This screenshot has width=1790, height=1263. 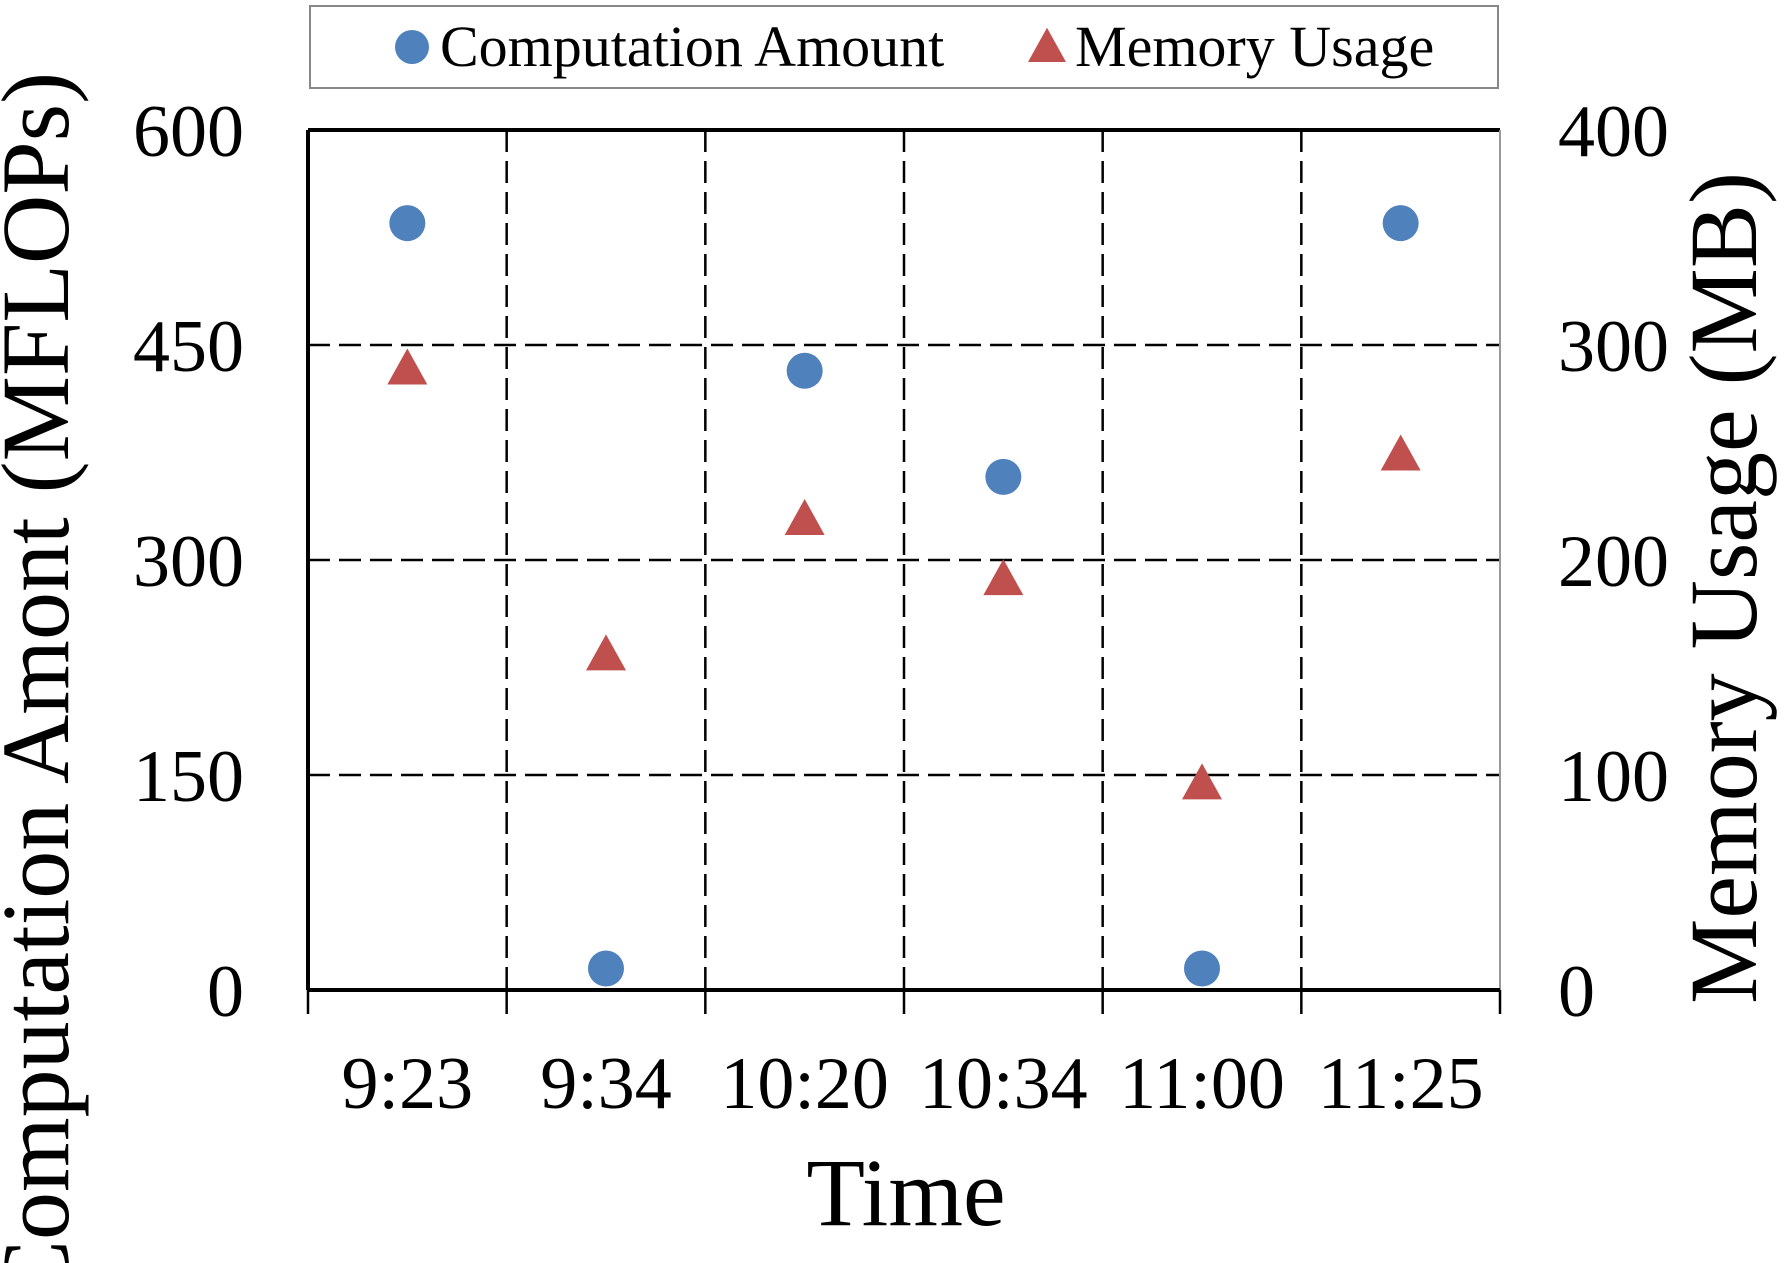 I want to click on x-tick-label: 11:00, so click(x=1202, y=1084).